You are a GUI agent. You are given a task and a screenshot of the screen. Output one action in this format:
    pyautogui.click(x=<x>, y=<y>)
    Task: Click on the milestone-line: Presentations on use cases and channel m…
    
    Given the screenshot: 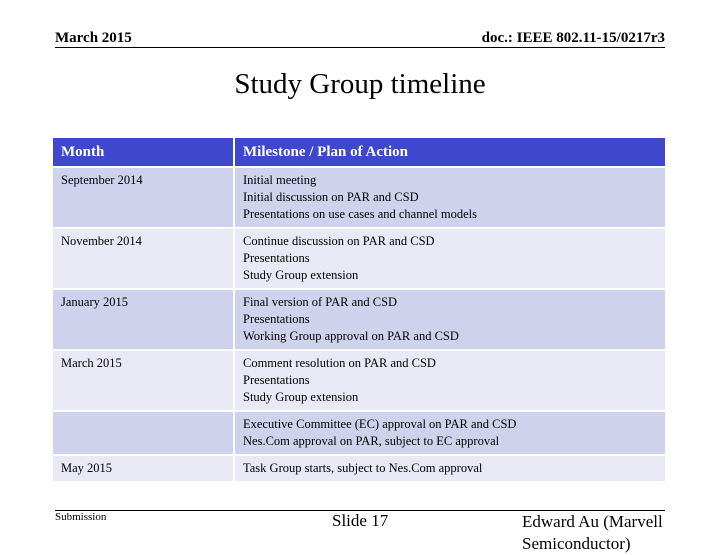 What is the action you would take?
    pyautogui.click(x=360, y=214)
    